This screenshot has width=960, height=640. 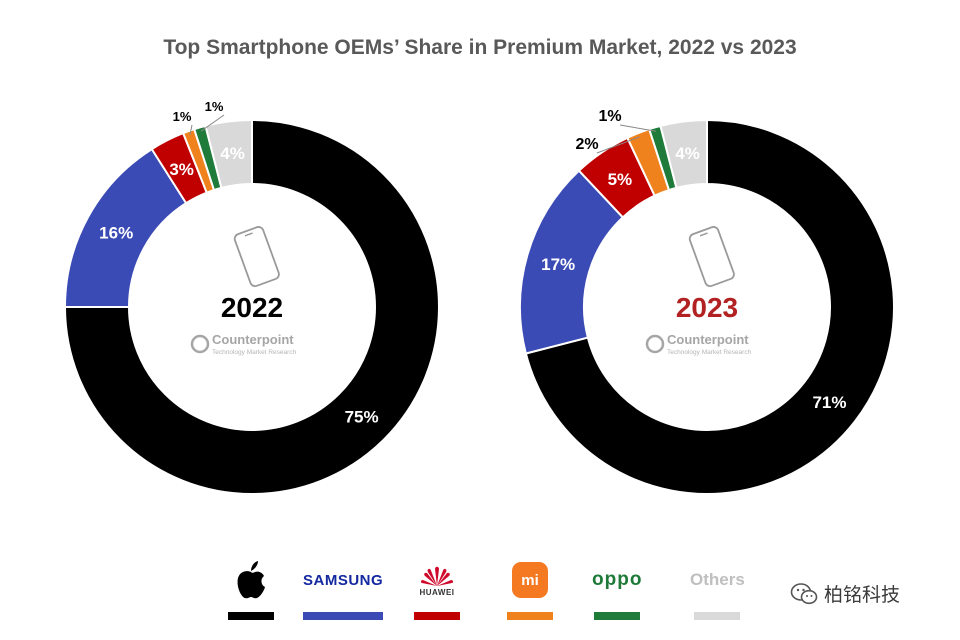 I want to click on legend-item-samsung: SAMSUNG, so click(x=343, y=590).